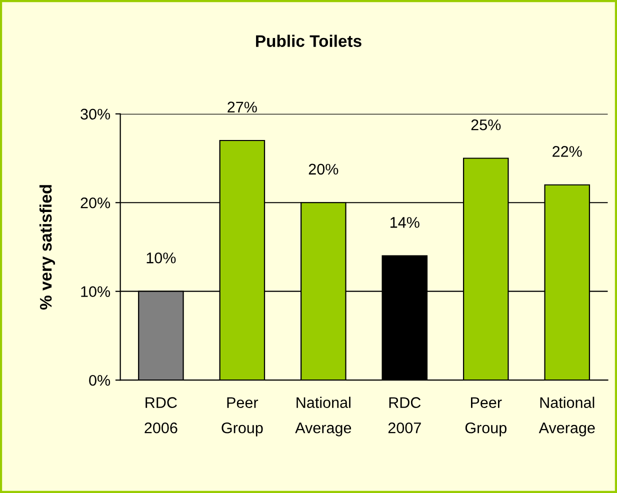 Image resolution: width=617 pixels, height=493 pixels. I want to click on data-label: 14%, so click(405, 222).